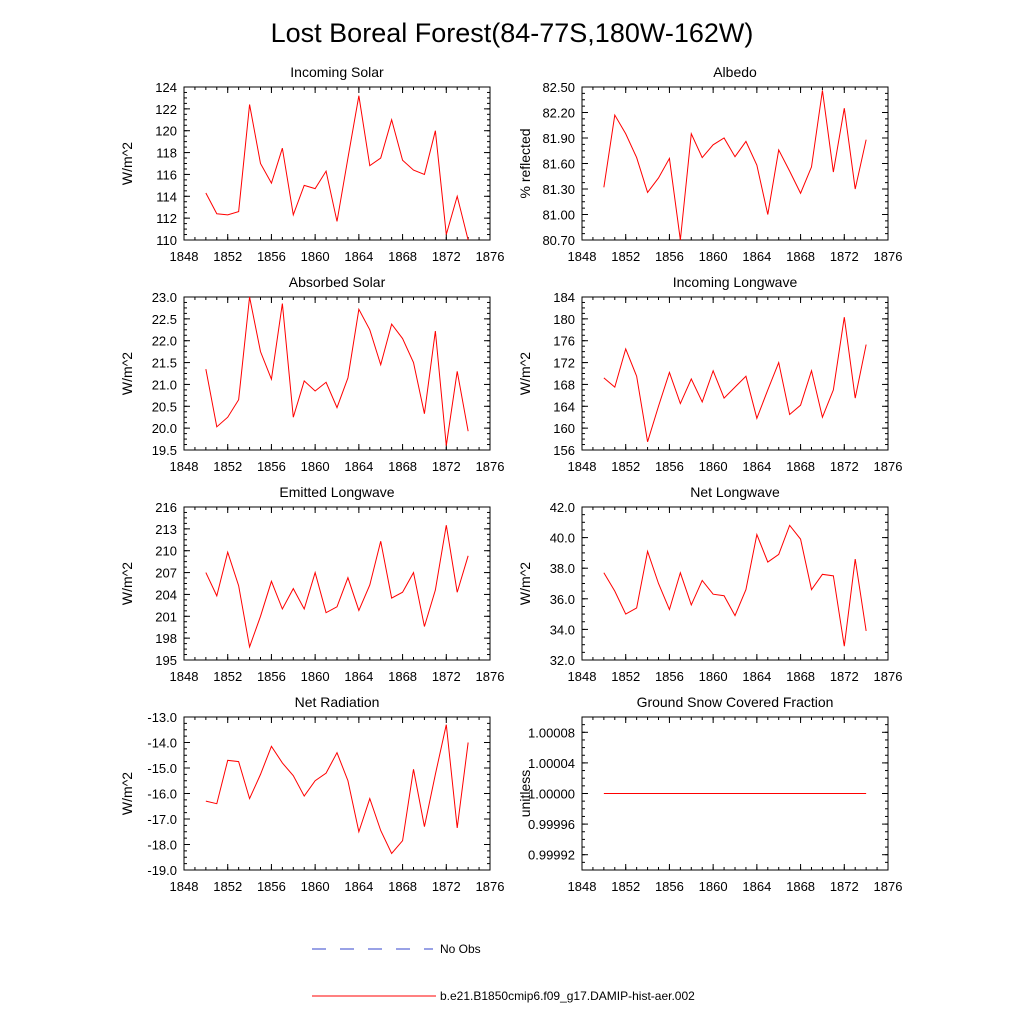  Describe the element at coordinates (166, 196) in the screenshot. I see `y-tick-label: 114` at that location.